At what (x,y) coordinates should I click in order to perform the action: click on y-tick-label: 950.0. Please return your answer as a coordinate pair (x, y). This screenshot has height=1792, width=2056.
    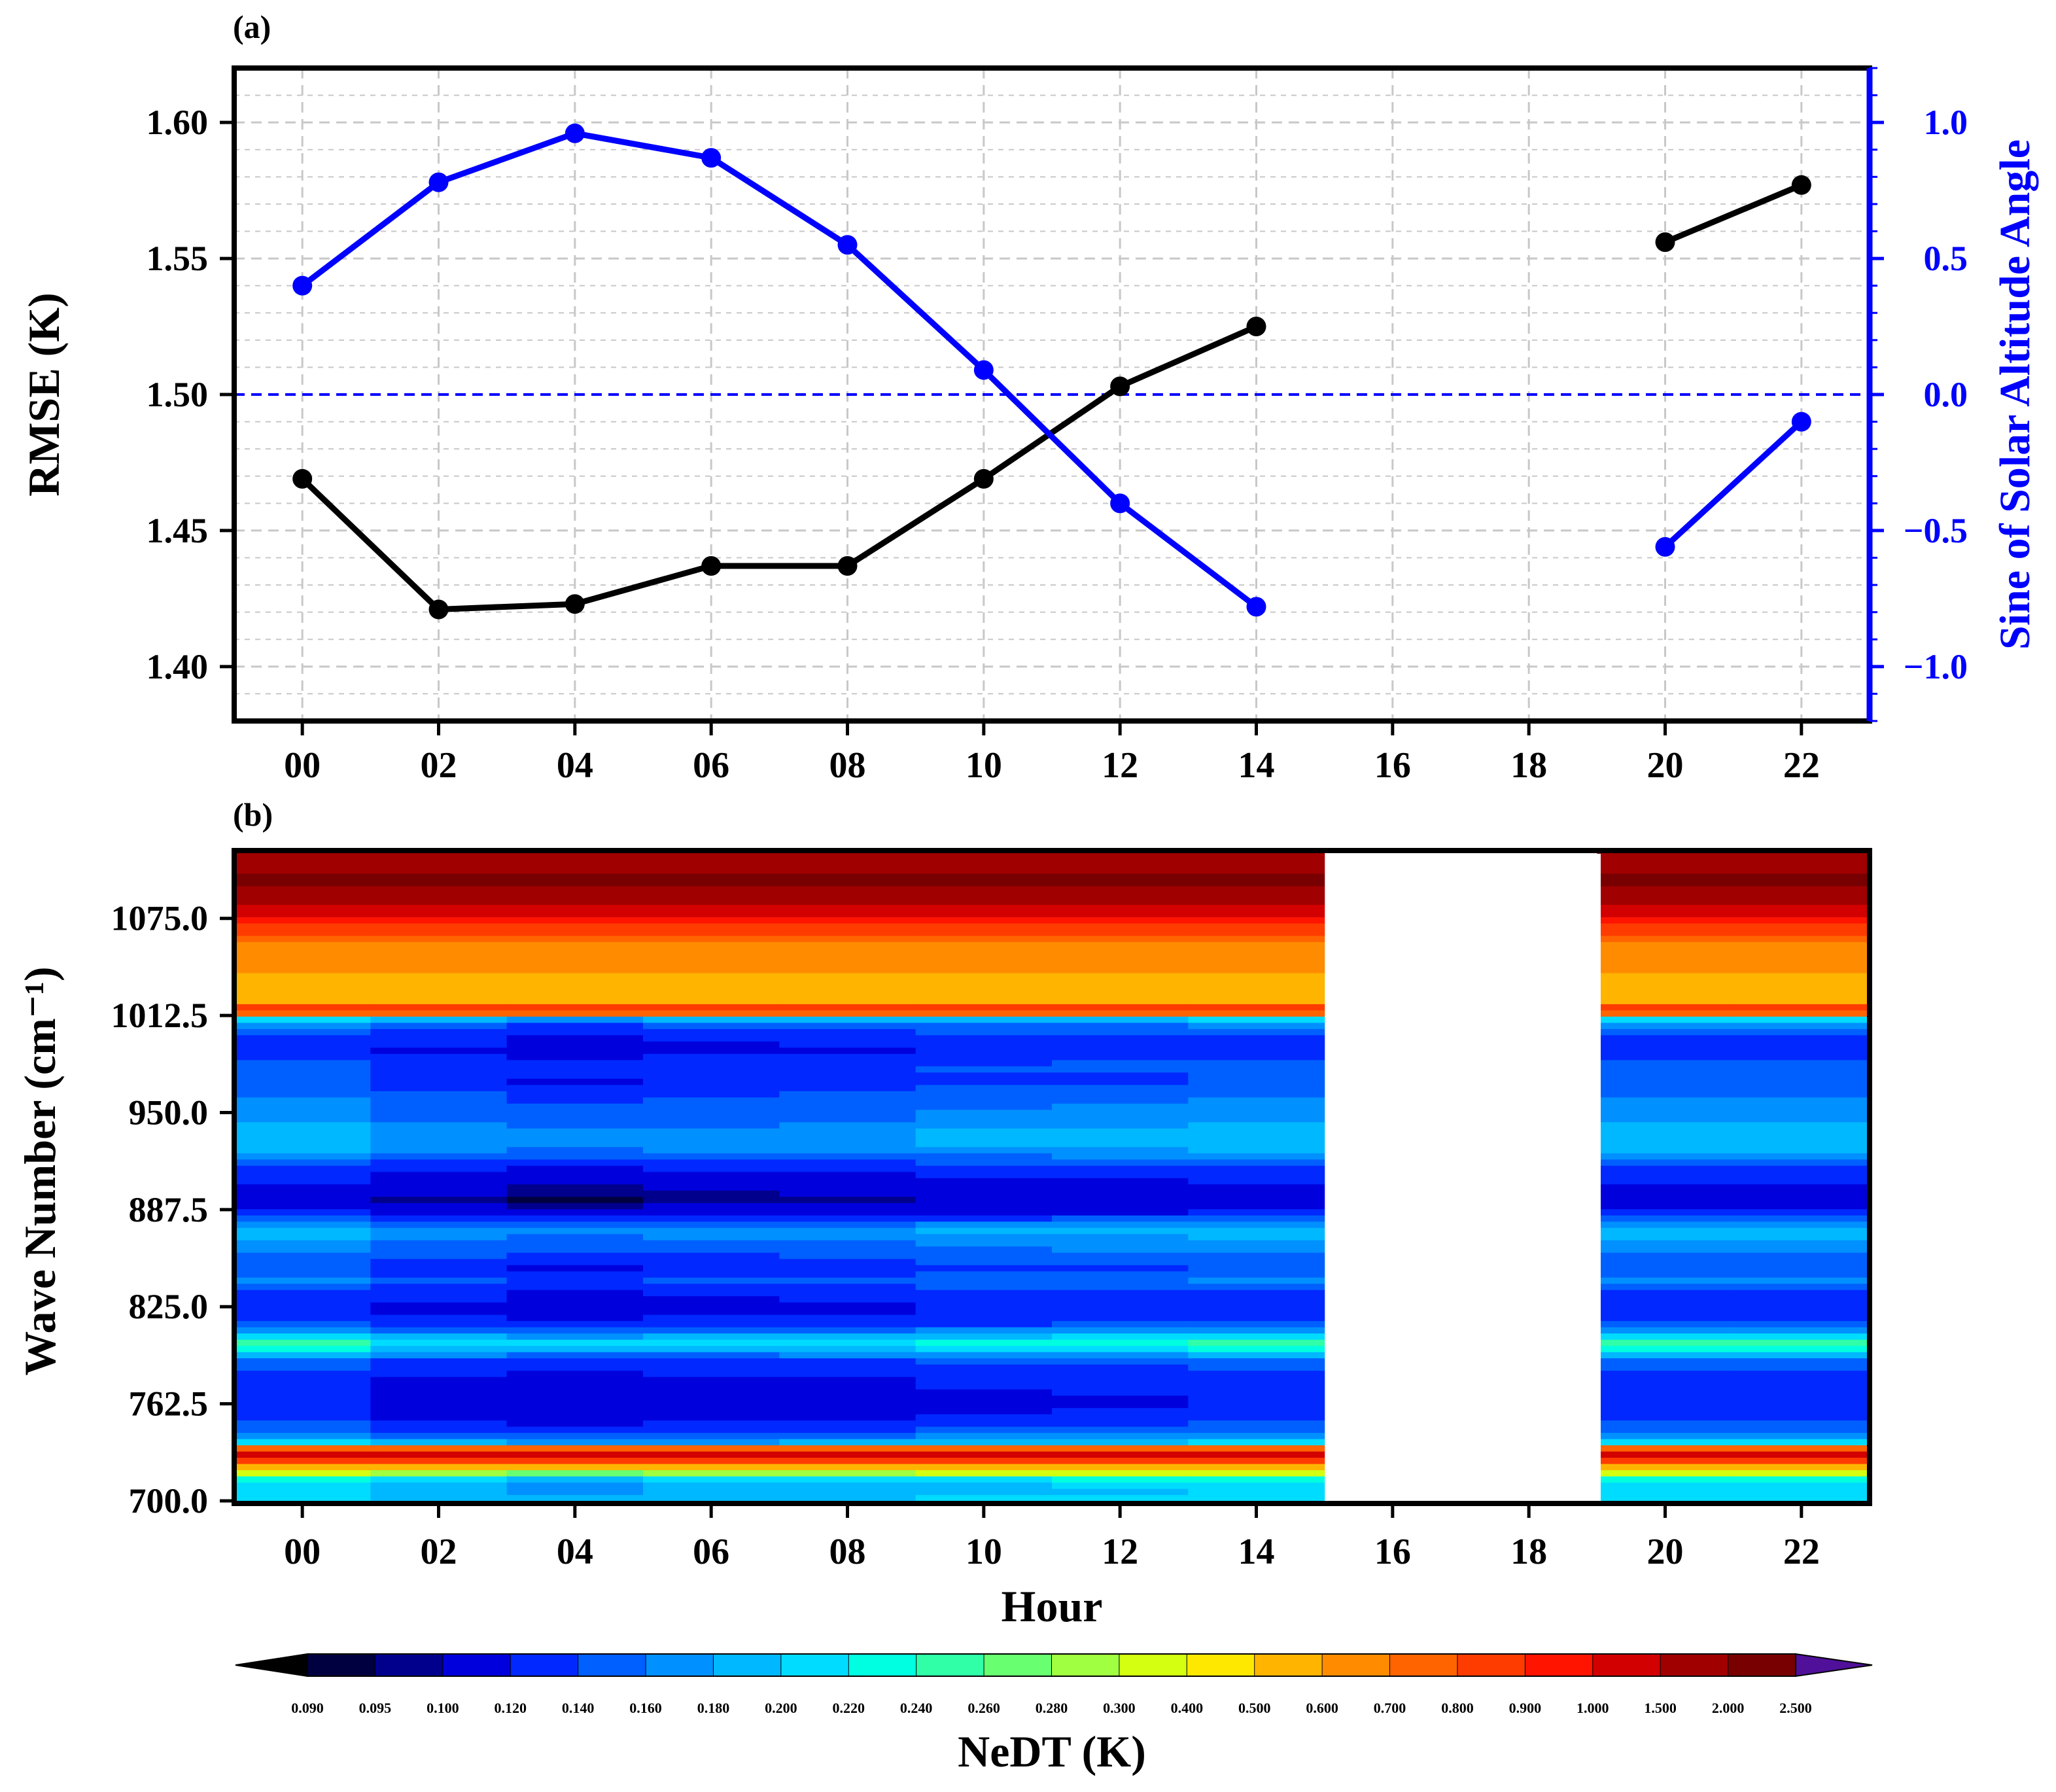
    Looking at the image, I should click on (169, 1112).